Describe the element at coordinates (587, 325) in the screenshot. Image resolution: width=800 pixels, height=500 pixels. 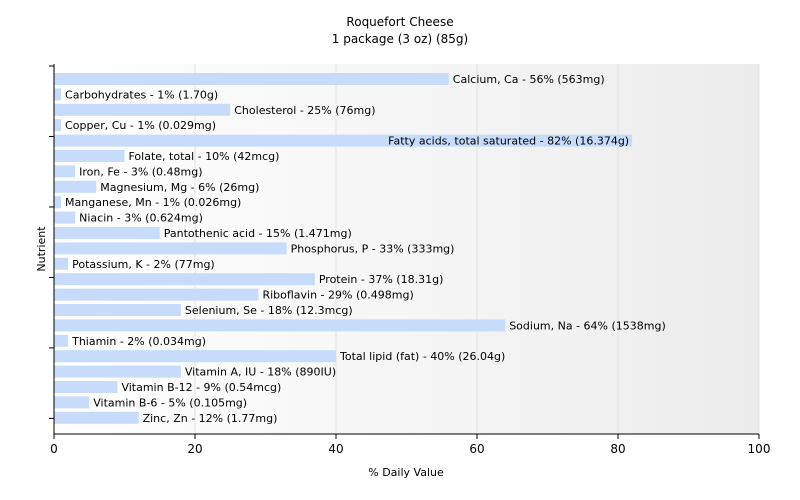
I see `bar-label: Sodium, Na - 64% (1538mg)` at that location.